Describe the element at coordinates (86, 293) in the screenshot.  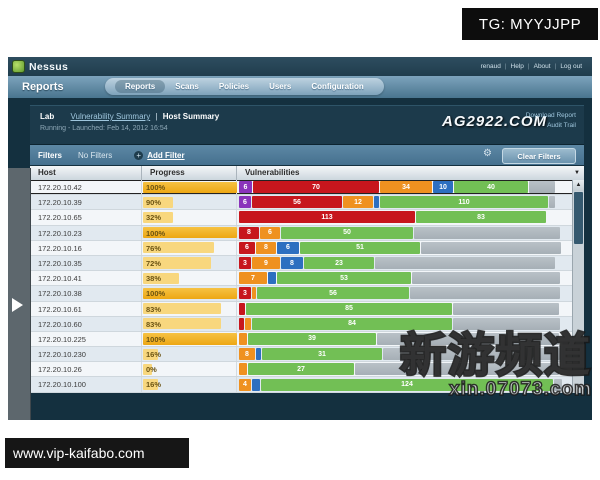
I see `host-cell: 172.20.10.38` at that location.